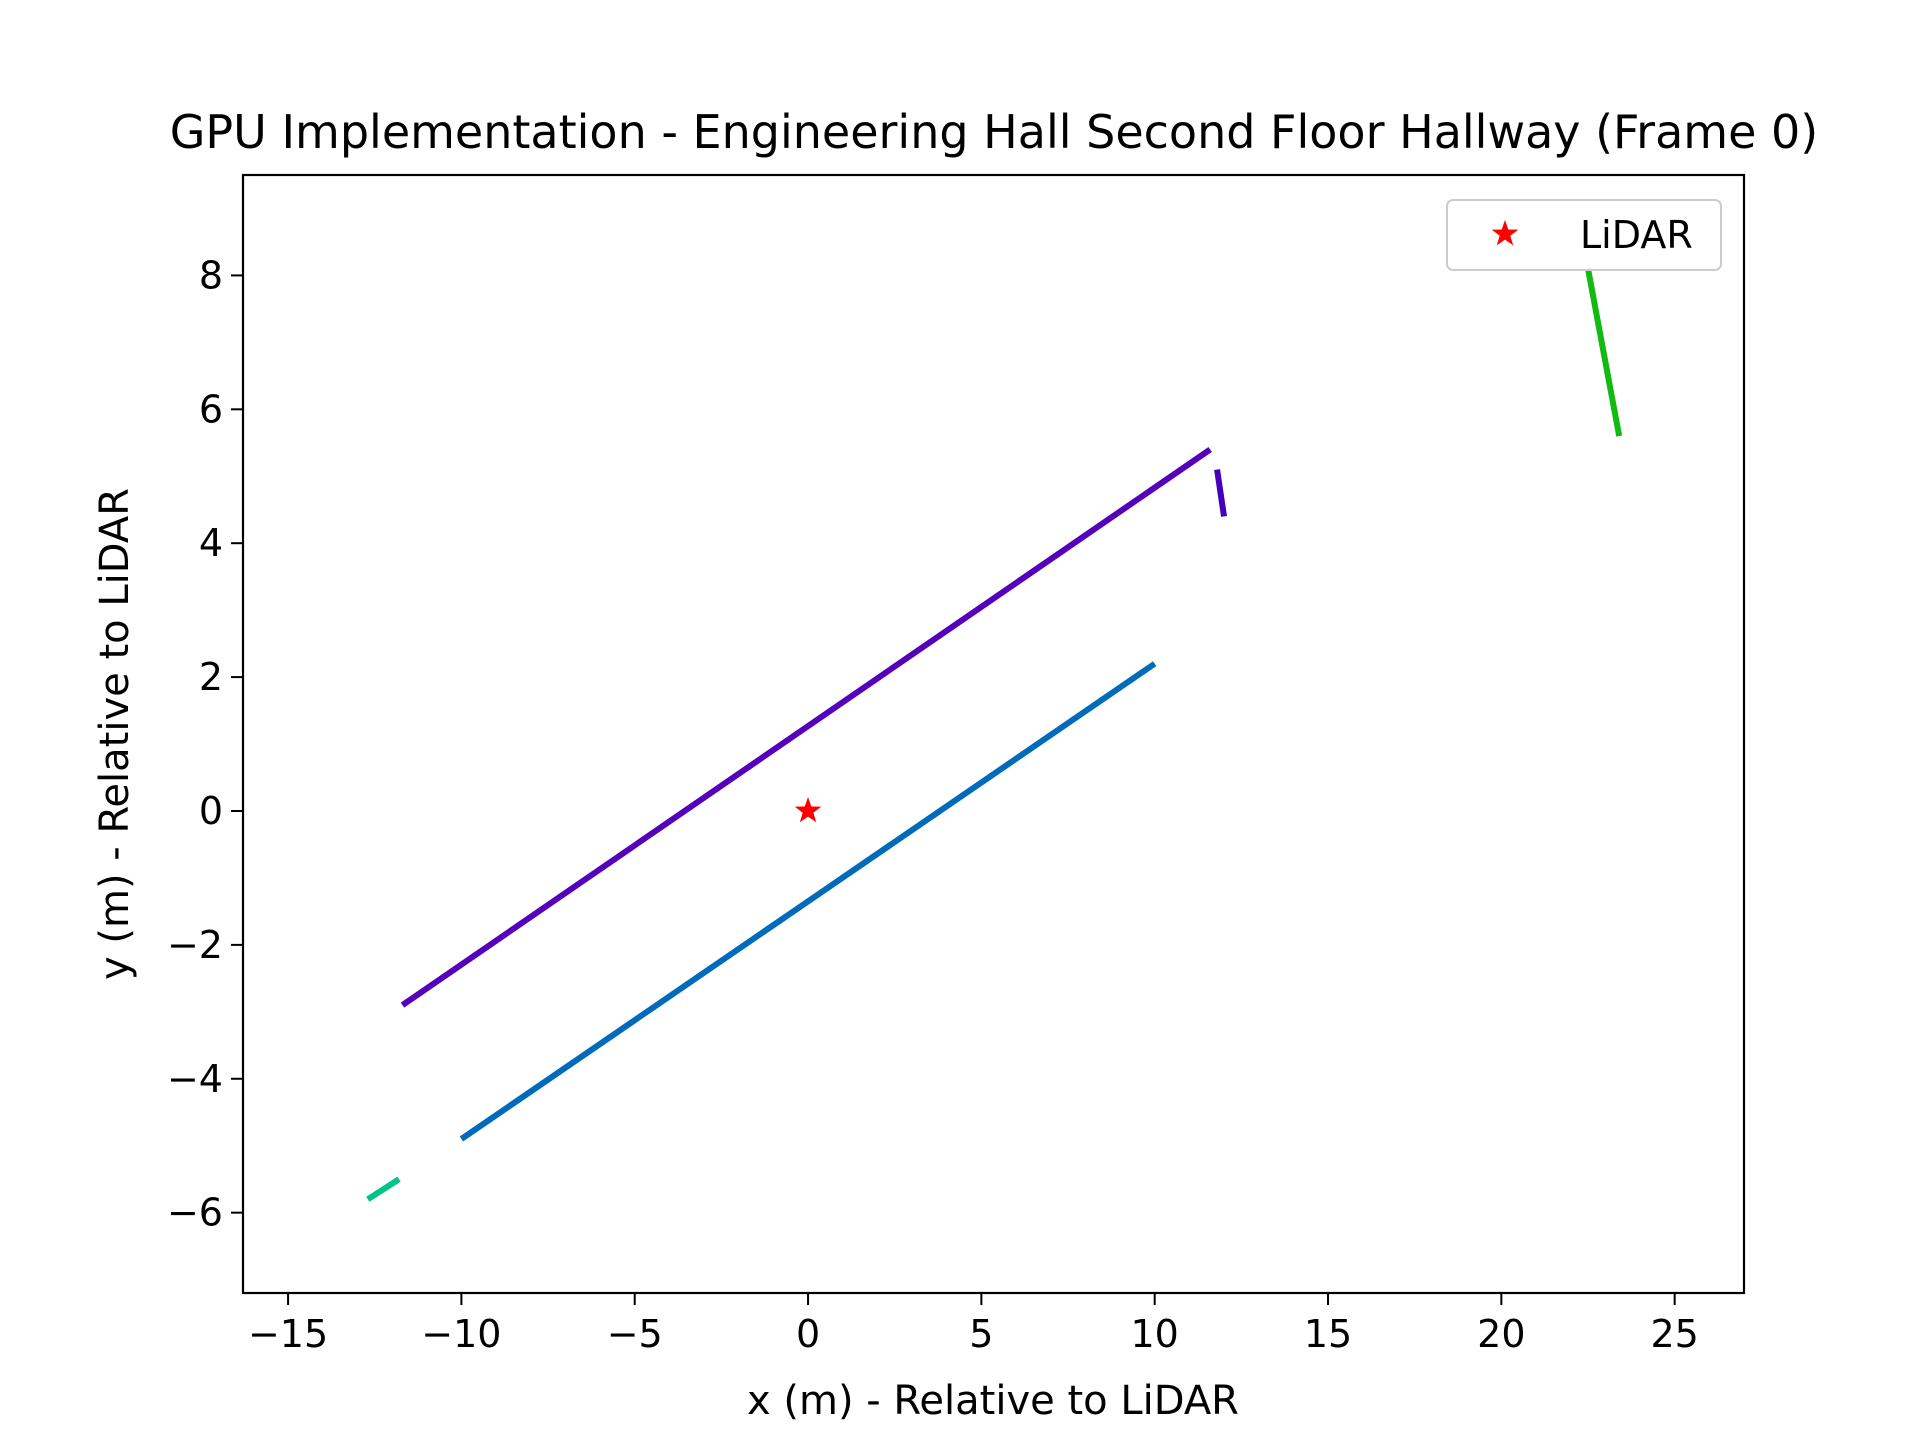 The width and height of the screenshot is (1920, 1440). Describe the element at coordinates (808, 809) in the screenshot. I see `lidar-star-marker` at that location.